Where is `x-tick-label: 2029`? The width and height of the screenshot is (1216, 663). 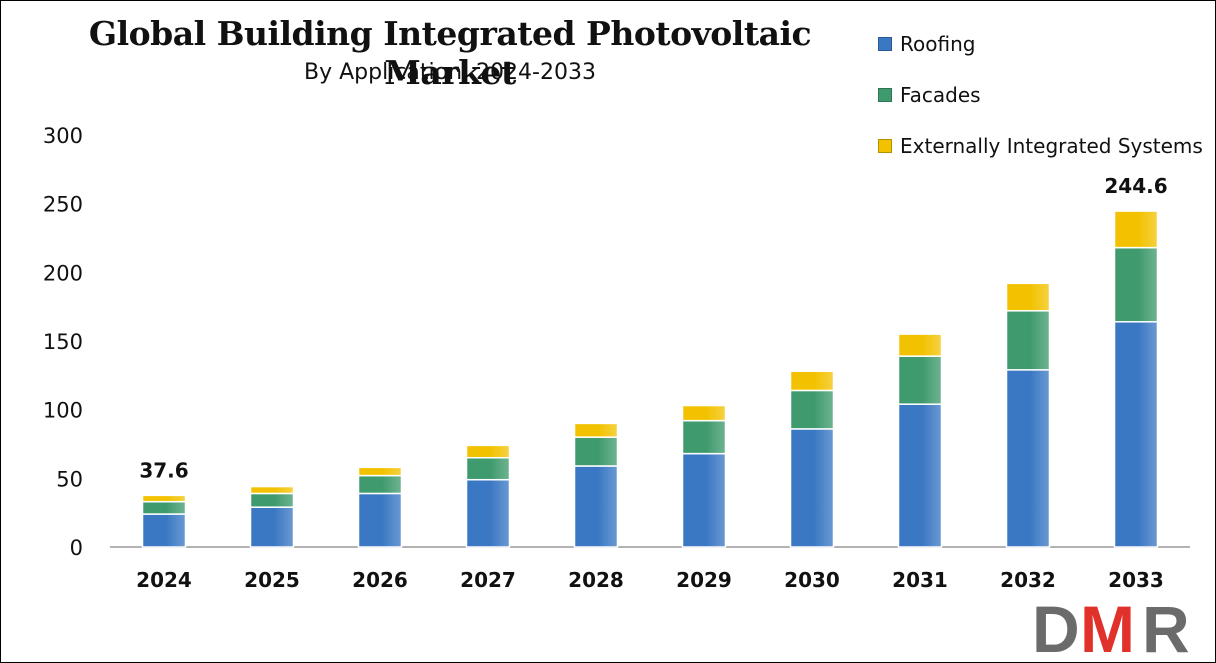
x-tick-label: 2029 is located at coordinates (704, 580).